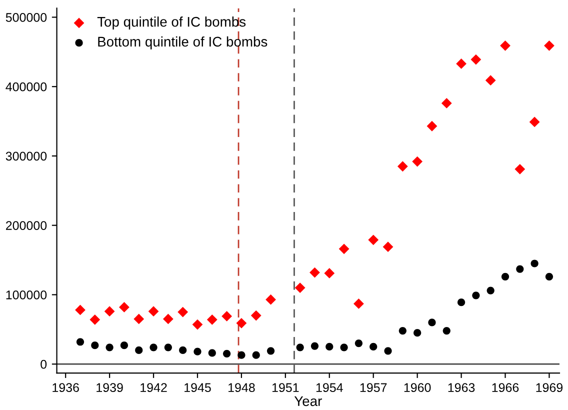 This screenshot has height=410, width=568. Describe the element at coordinates (329, 387) in the screenshot. I see `x-tick-label: 1954` at that location.